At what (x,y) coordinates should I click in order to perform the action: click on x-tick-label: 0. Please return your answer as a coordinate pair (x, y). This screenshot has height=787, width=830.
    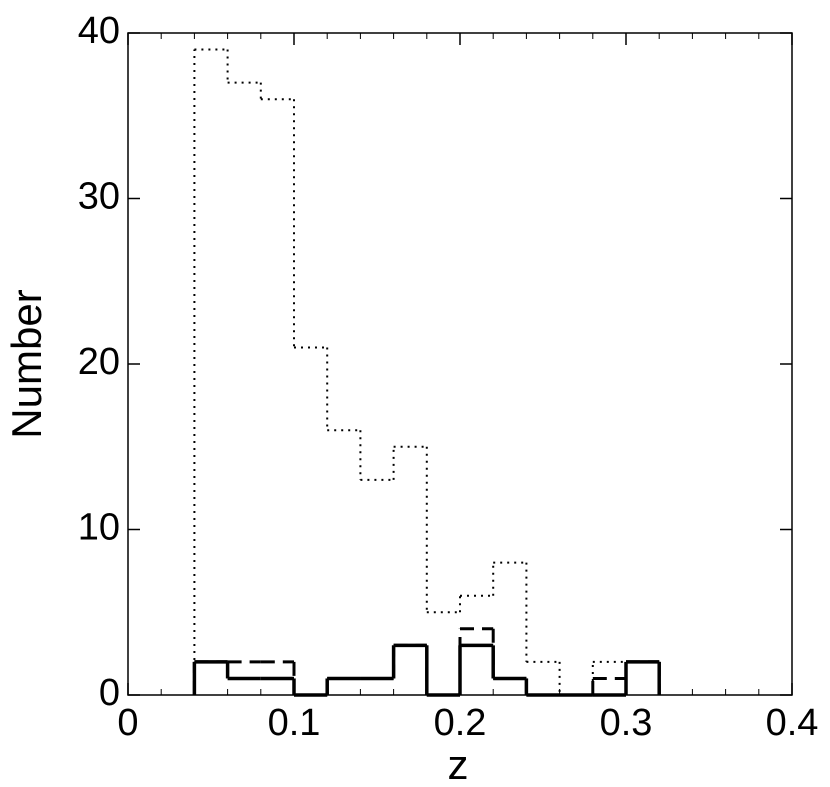
    Looking at the image, I should click on (127, 723).